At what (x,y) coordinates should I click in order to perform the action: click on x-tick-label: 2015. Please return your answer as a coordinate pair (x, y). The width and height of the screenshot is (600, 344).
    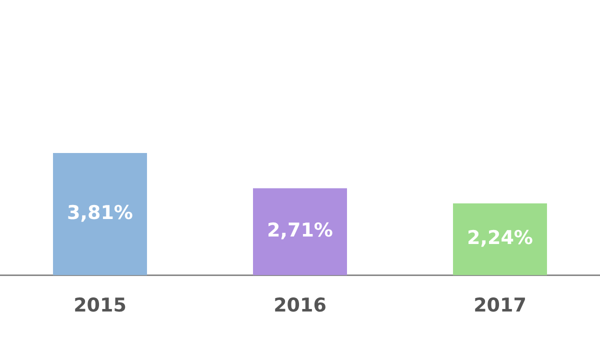
    Looking at the image, I should click on (100, 305).